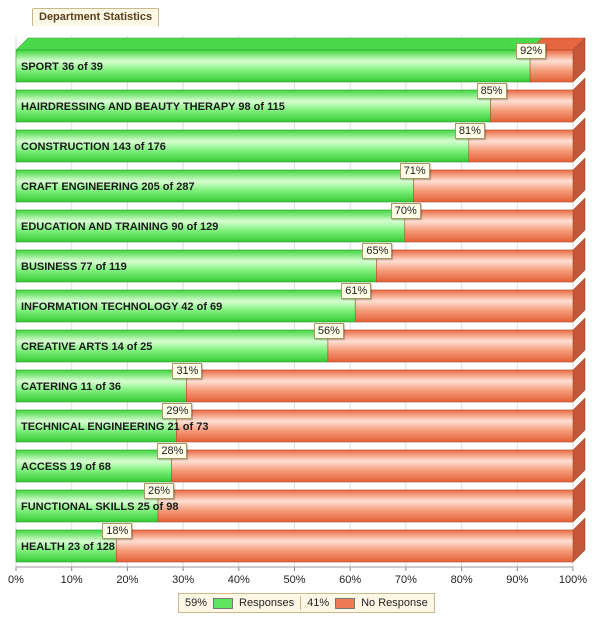  Describe the element at coordinates (122, 307) in the screenshot. I see `category-label: INFORMATION TECHNOLOGY 42 of 69` at that location.